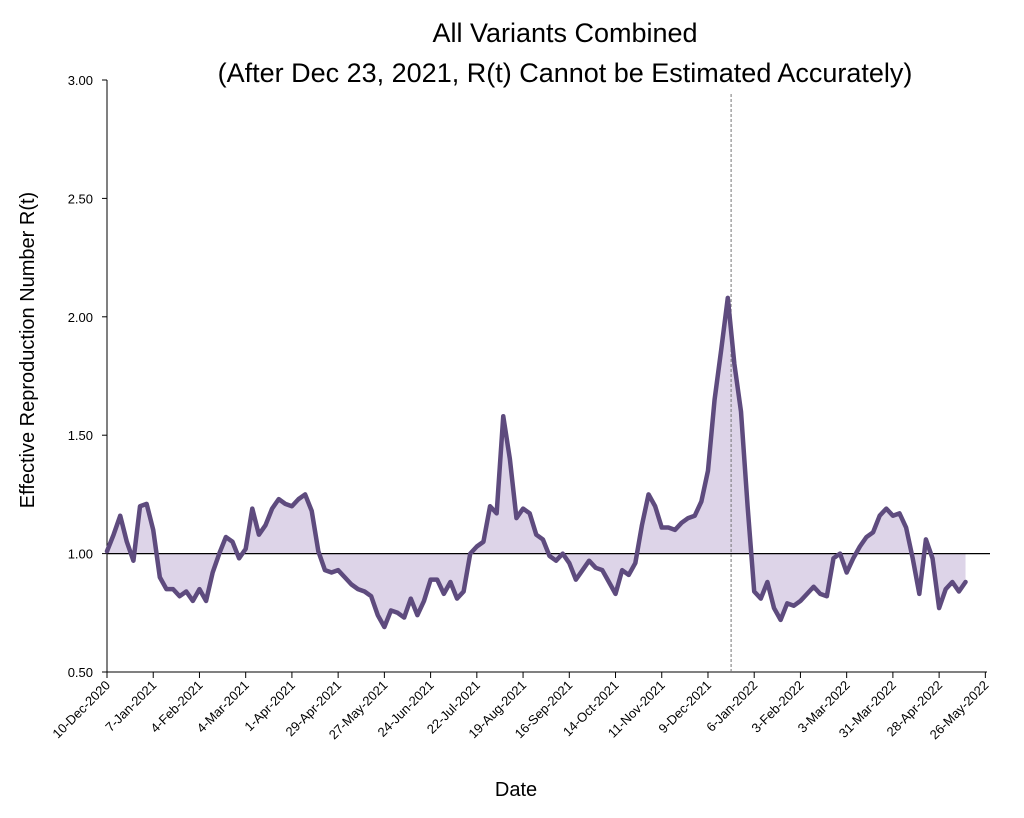 Image resolution: width=1024 pixels, height=818 pixels. Describe the element at coordinates (80, 554) in the screenshot. I see `y-tick-label: 1.00` at that location.